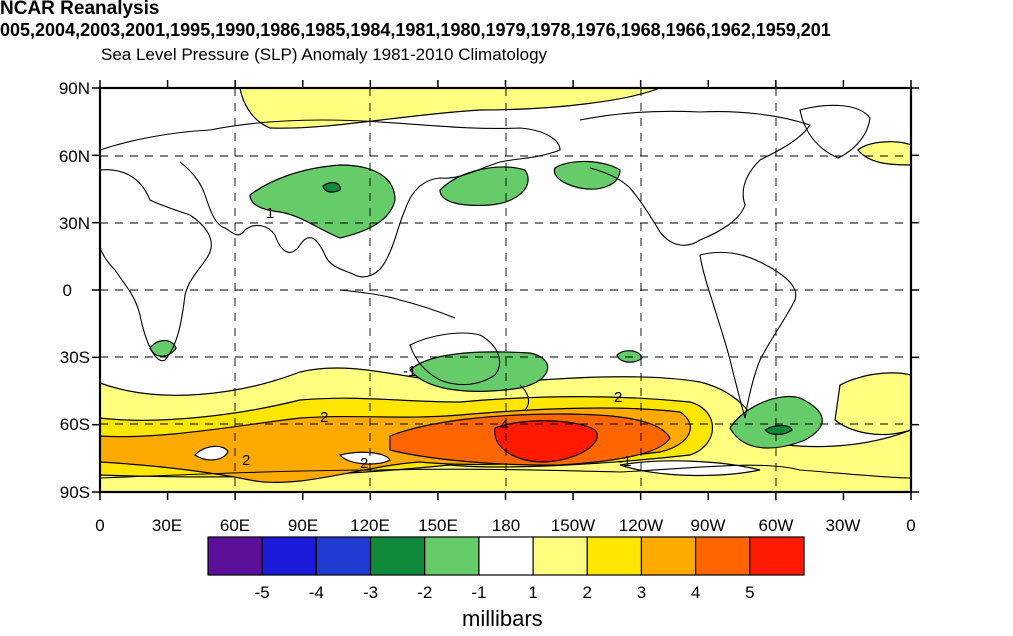  I want to click on lon-label: 150W, so click(573, 525).